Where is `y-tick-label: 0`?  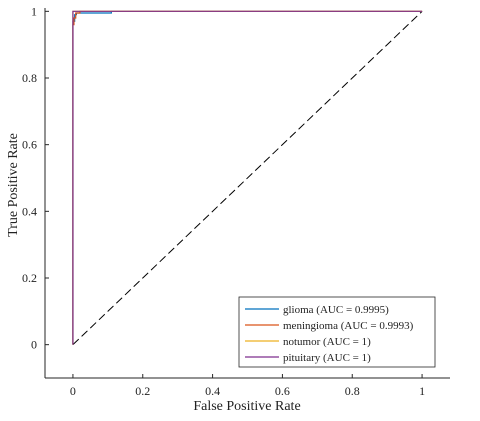
y-tick-label: 0 is located at coordinates (34, 345).